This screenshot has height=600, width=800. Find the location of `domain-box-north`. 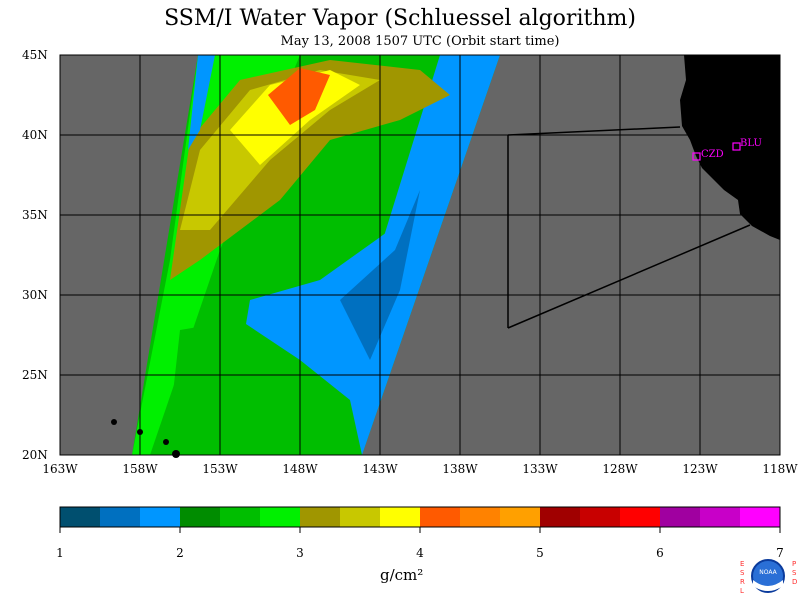

domain-box-north is located at coordinates (594, 131).